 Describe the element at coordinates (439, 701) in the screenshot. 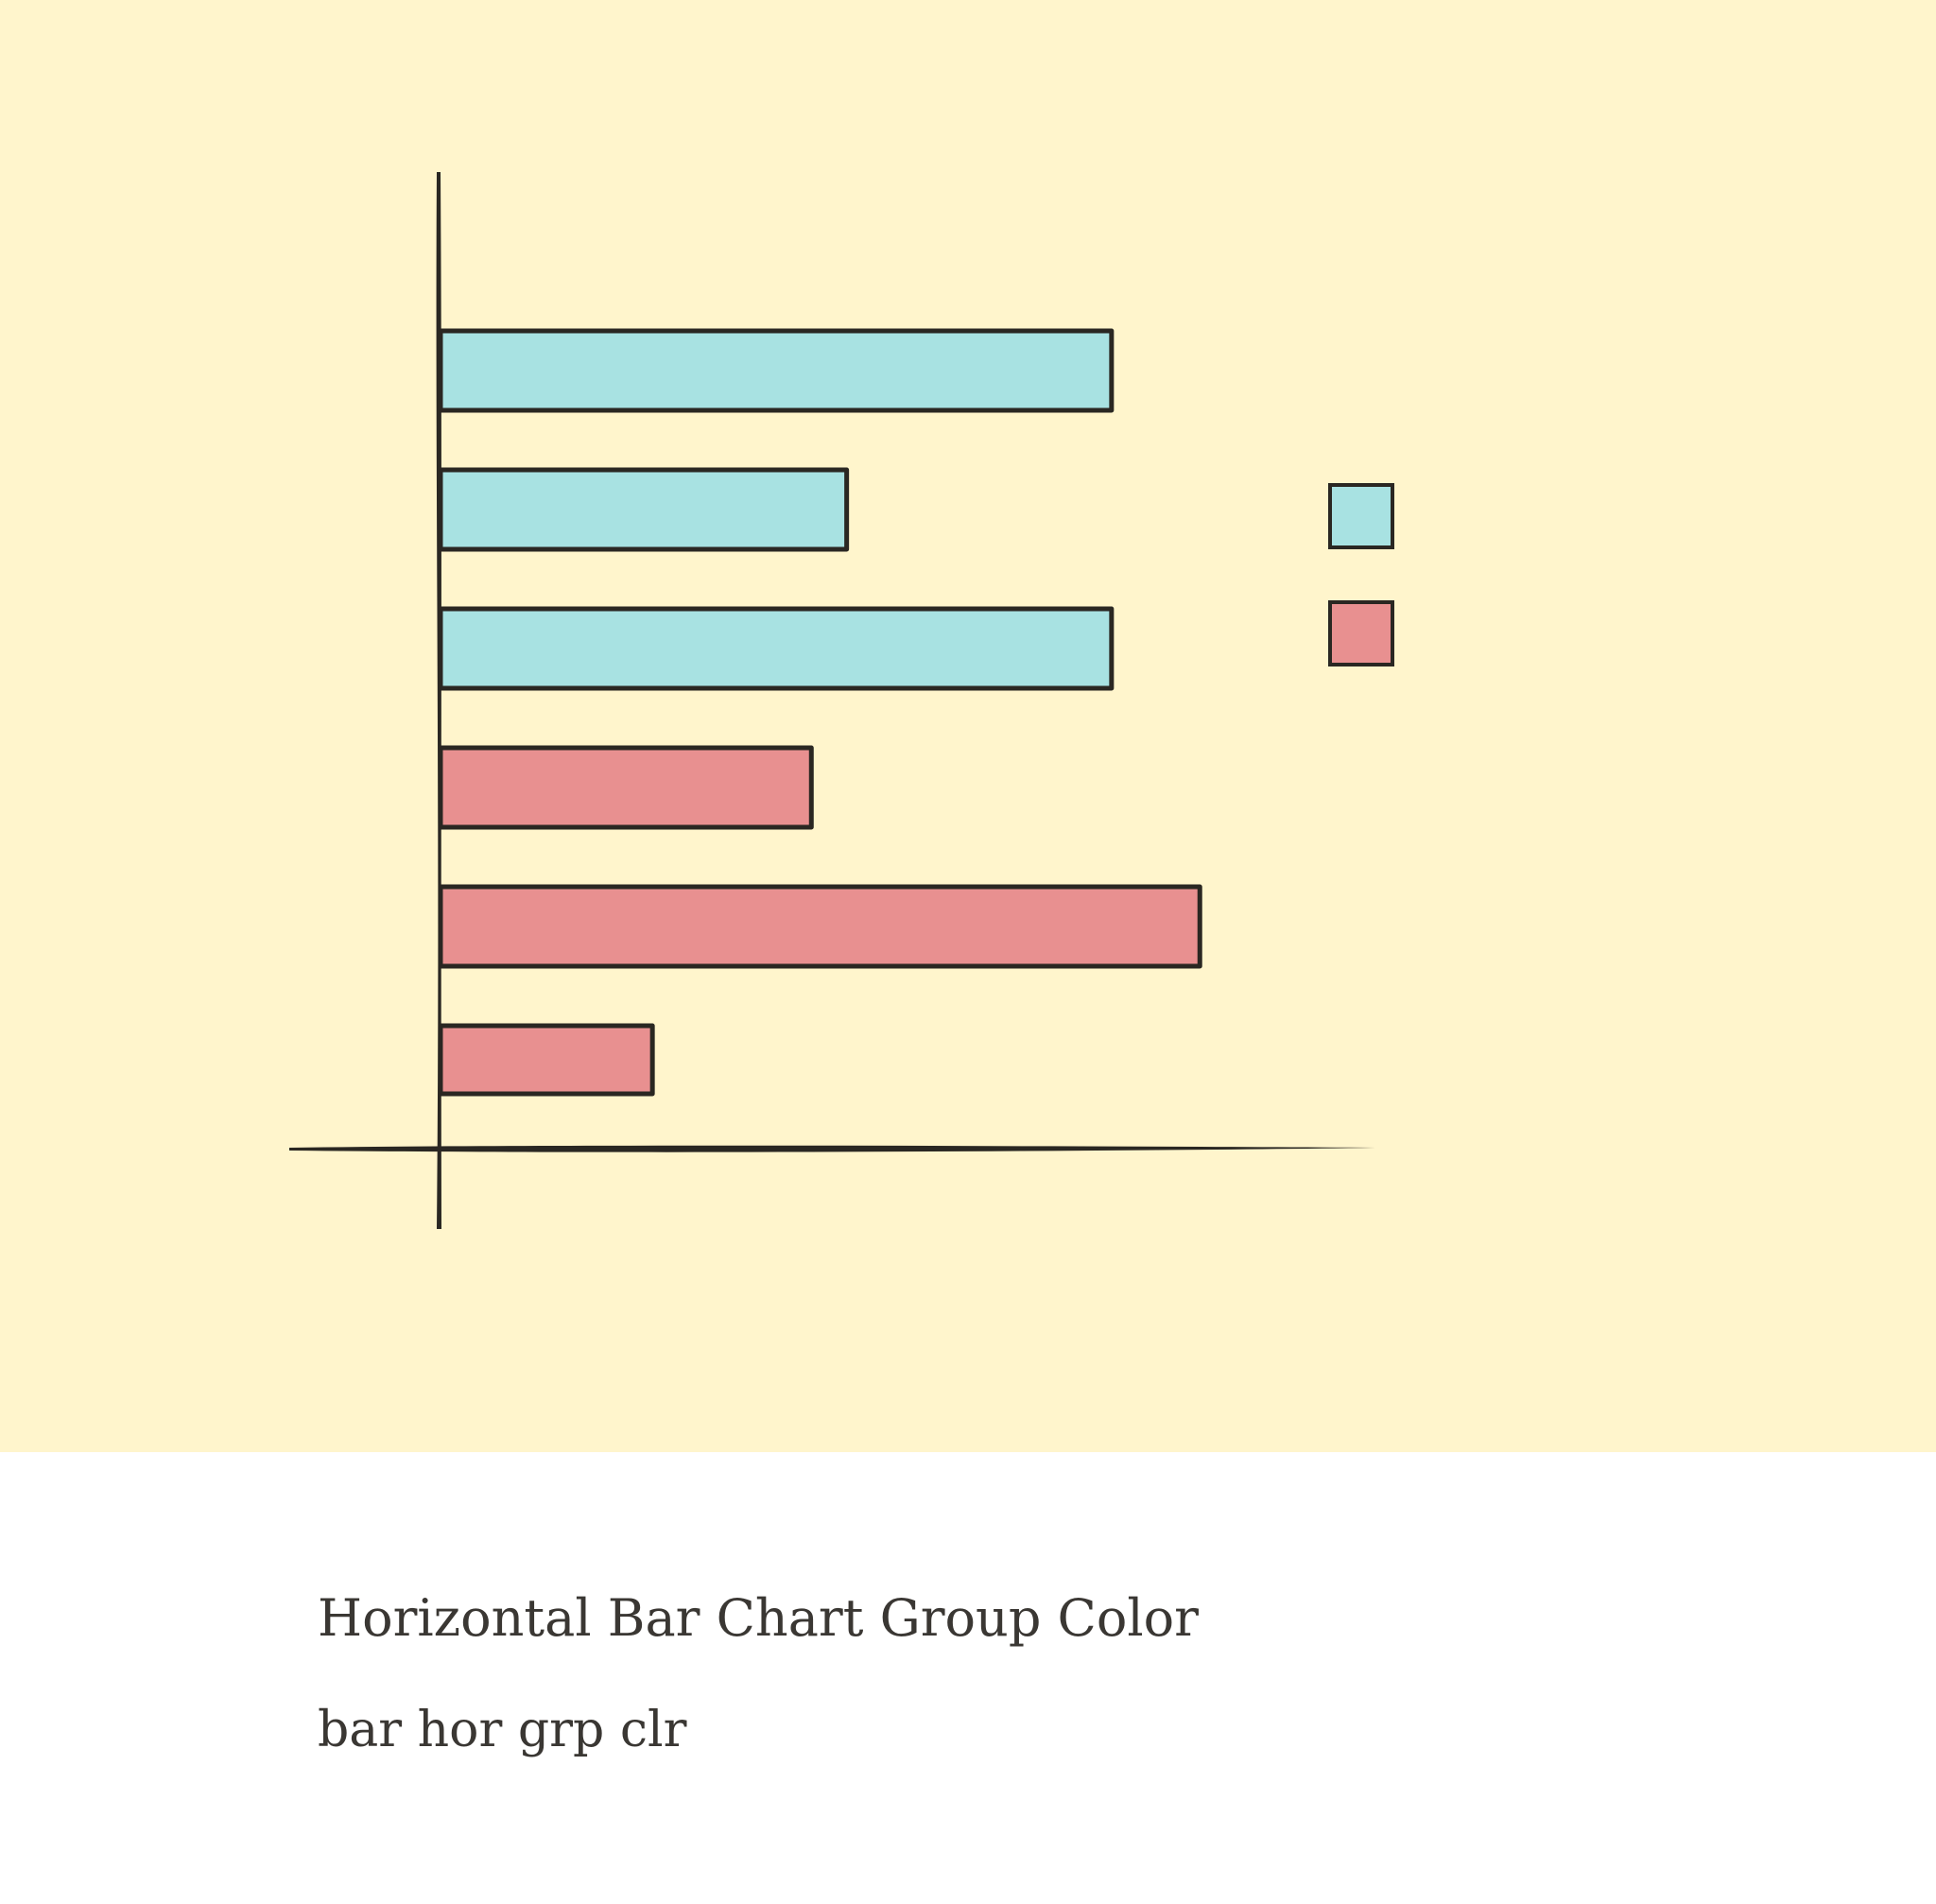

I see `y-axis-line` at that location.